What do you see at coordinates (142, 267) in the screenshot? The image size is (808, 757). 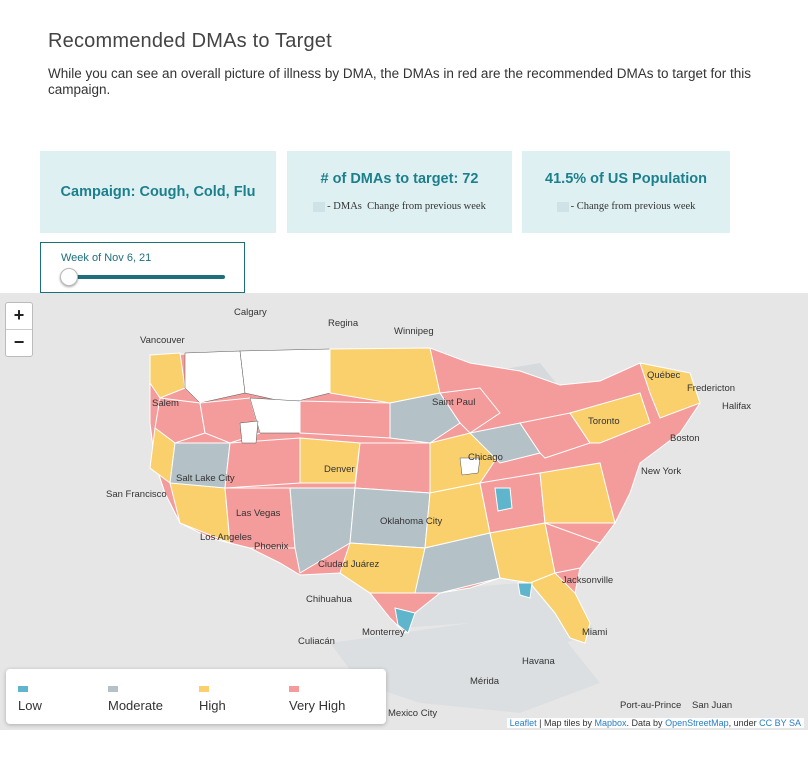 I see `week-slider-panel: Week of Nov 6, 21` at bounding box center [142, 267].